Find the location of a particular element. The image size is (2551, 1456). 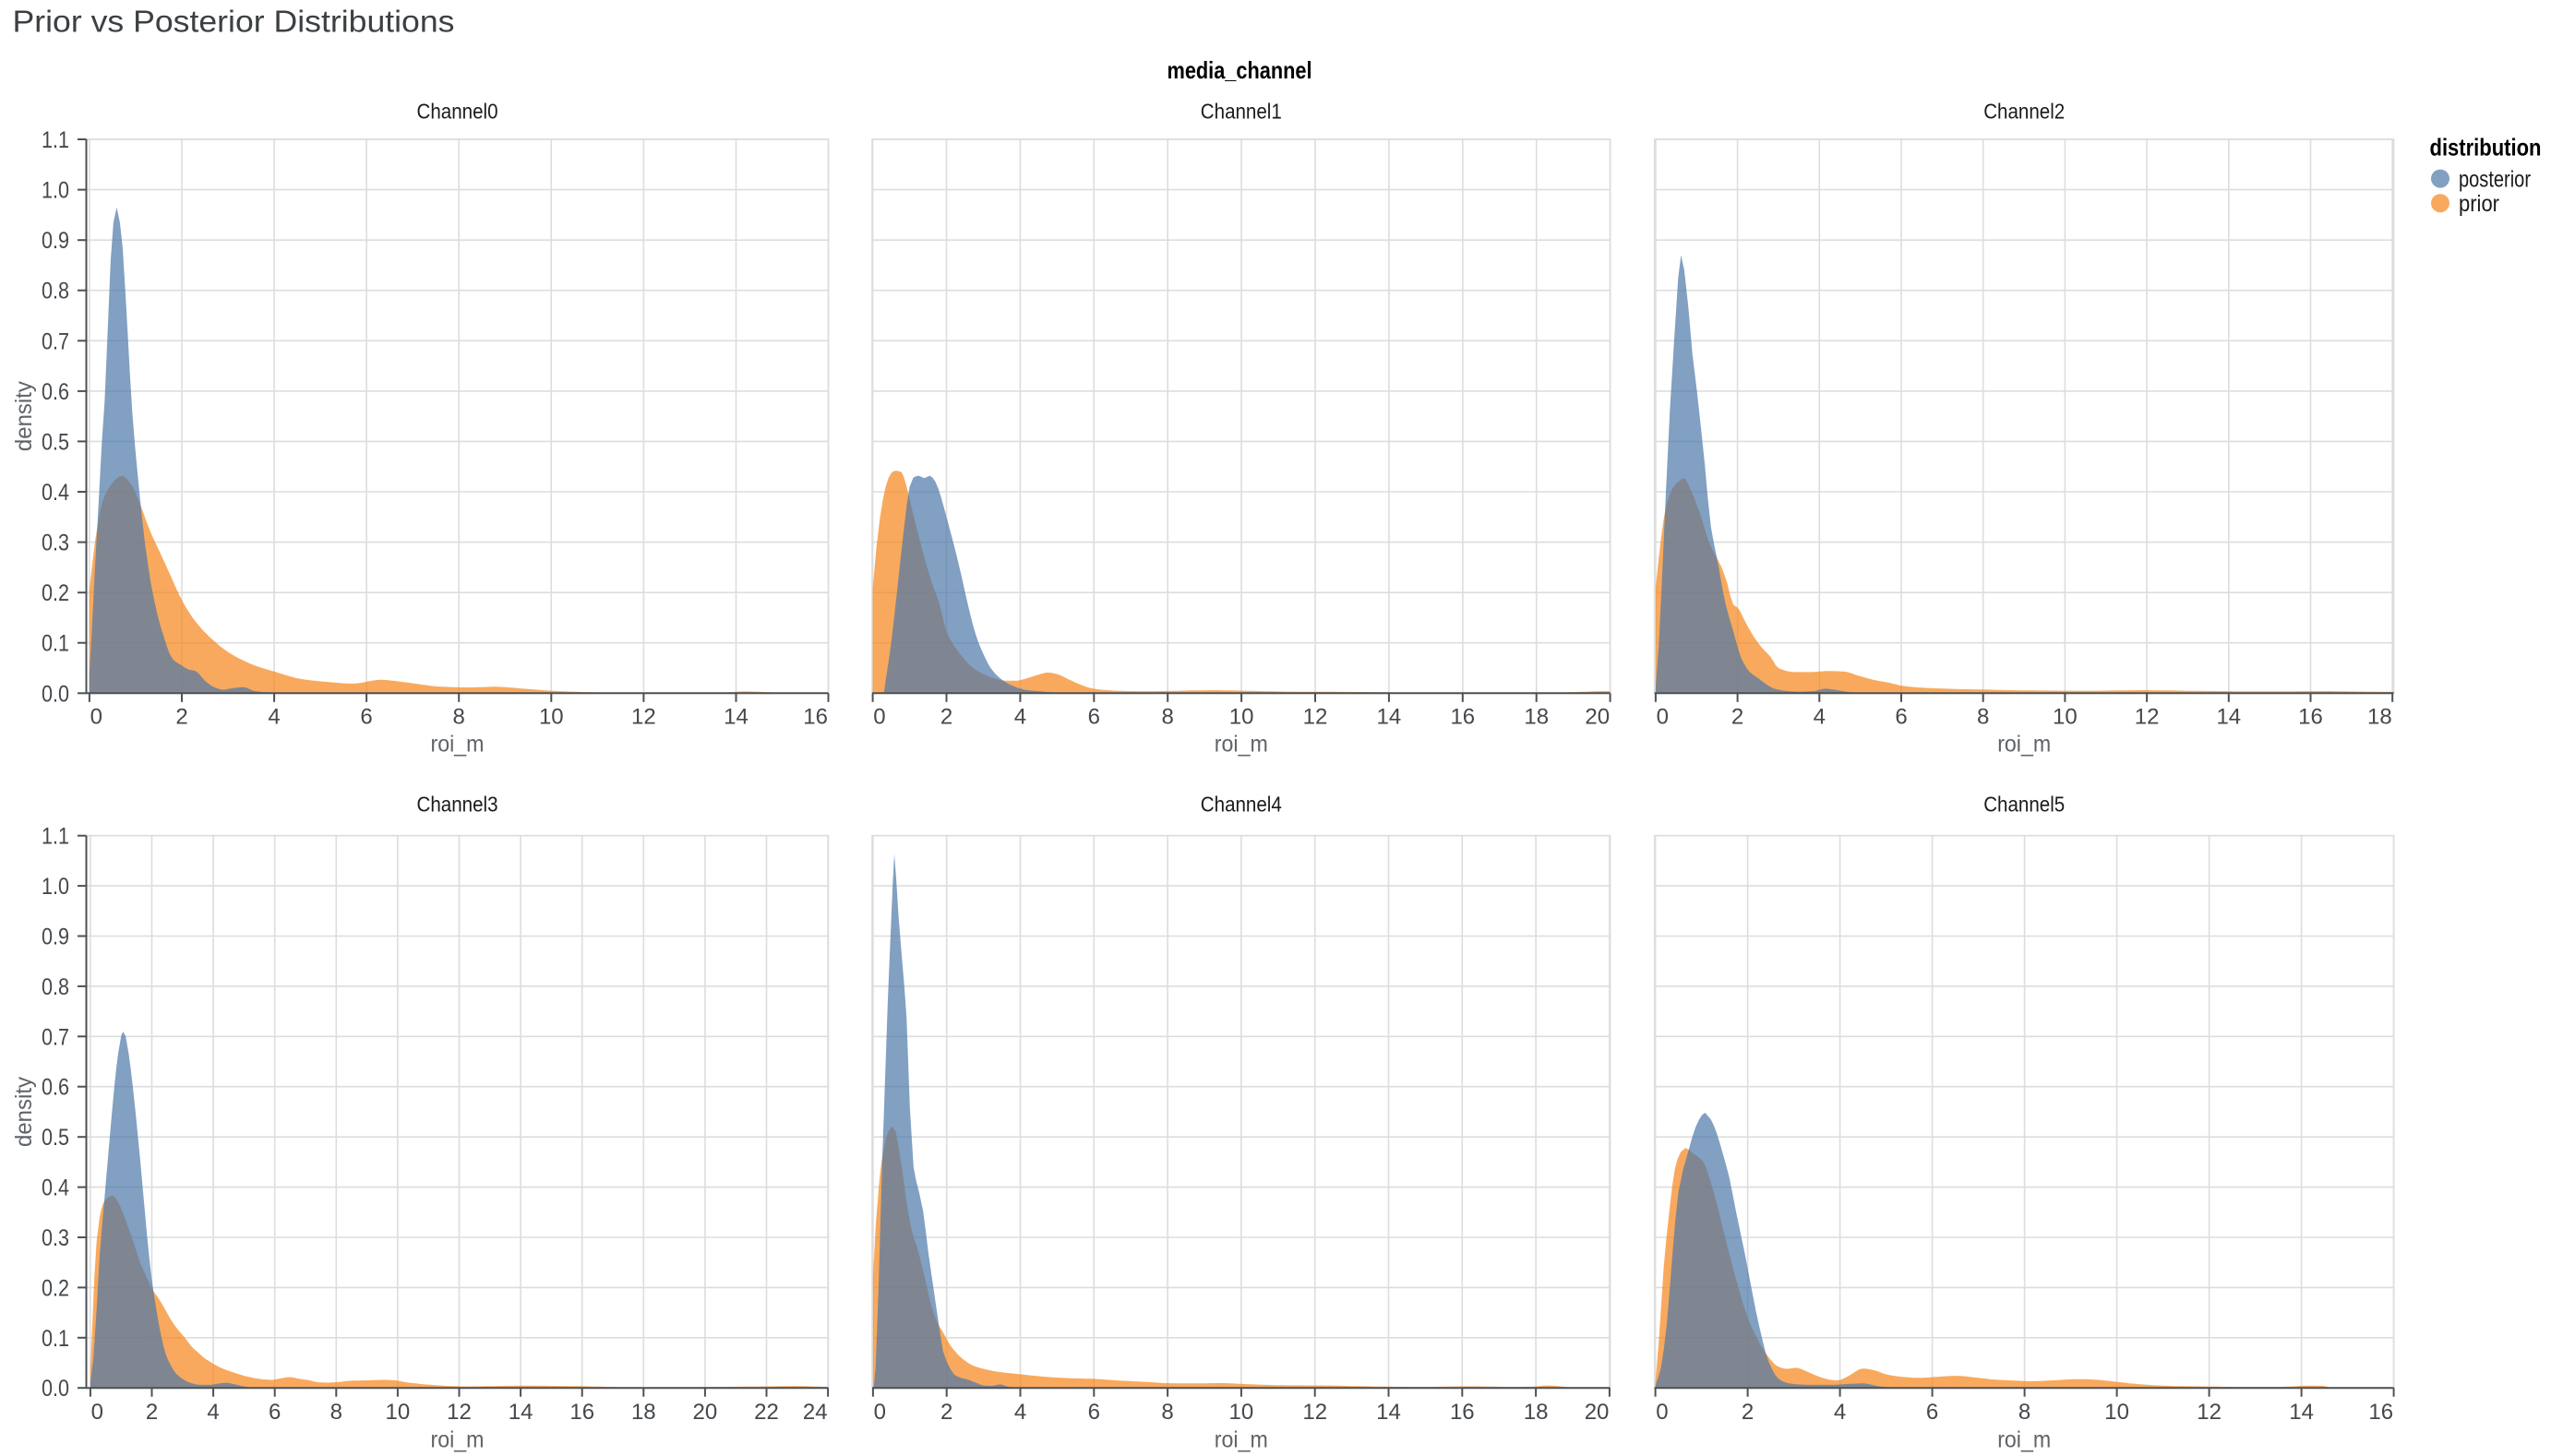

svg-text: 24 is located at coordinates (815, 1412).